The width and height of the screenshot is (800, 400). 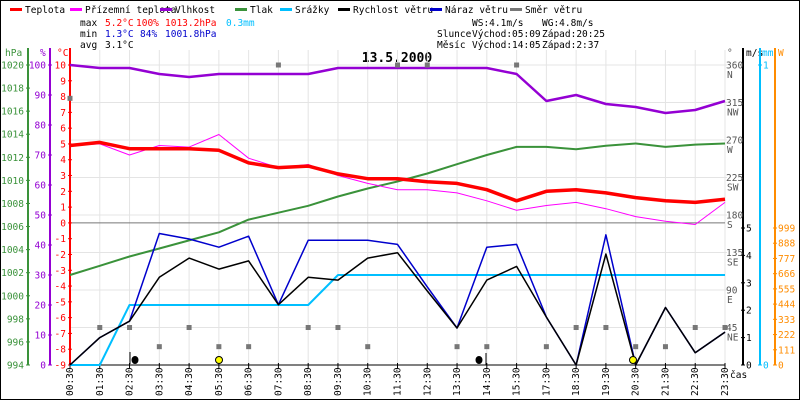 I want to click on temperature-tick-label: -9, so click(x=61, y=366).